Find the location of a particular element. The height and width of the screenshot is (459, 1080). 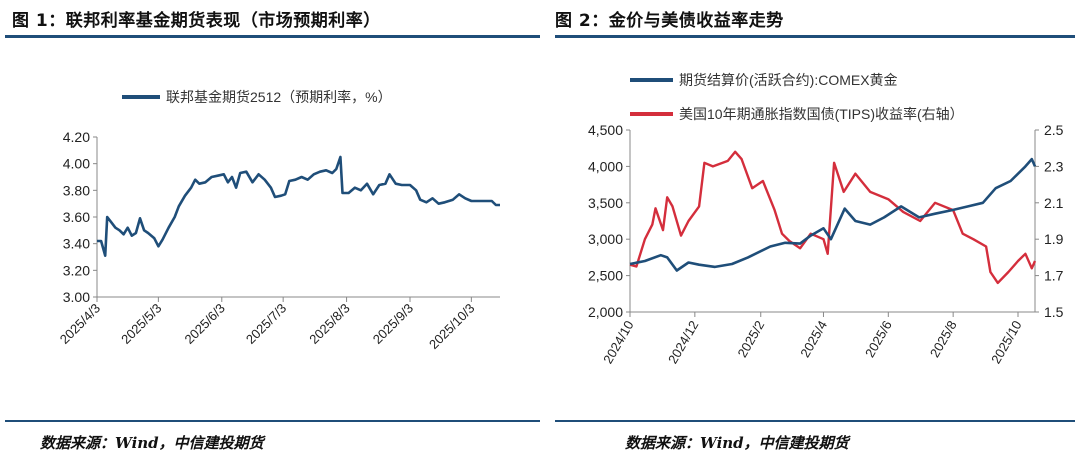

right-y-tick-label: 1.9 is located at coordinates (1054, 239).